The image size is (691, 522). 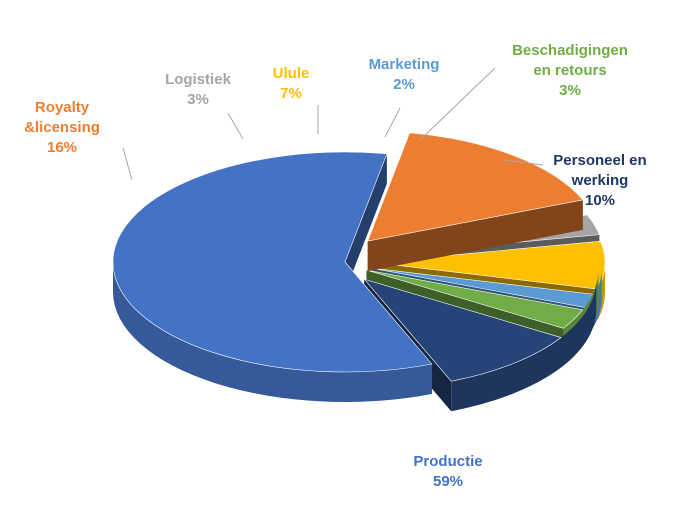 I want to click on slice-label: Ulule 7%, so click(x=291, y=83).